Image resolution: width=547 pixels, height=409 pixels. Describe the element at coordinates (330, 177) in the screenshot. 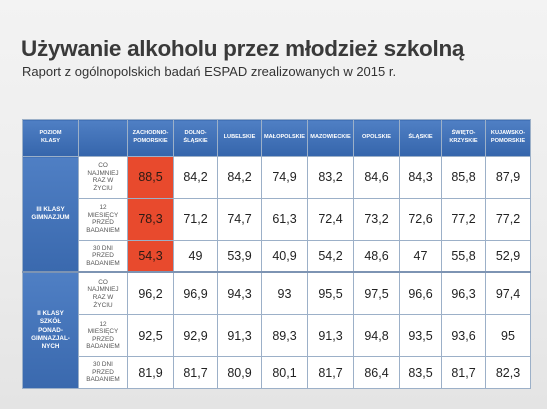

I see `value-cell: 83,2` at that location.